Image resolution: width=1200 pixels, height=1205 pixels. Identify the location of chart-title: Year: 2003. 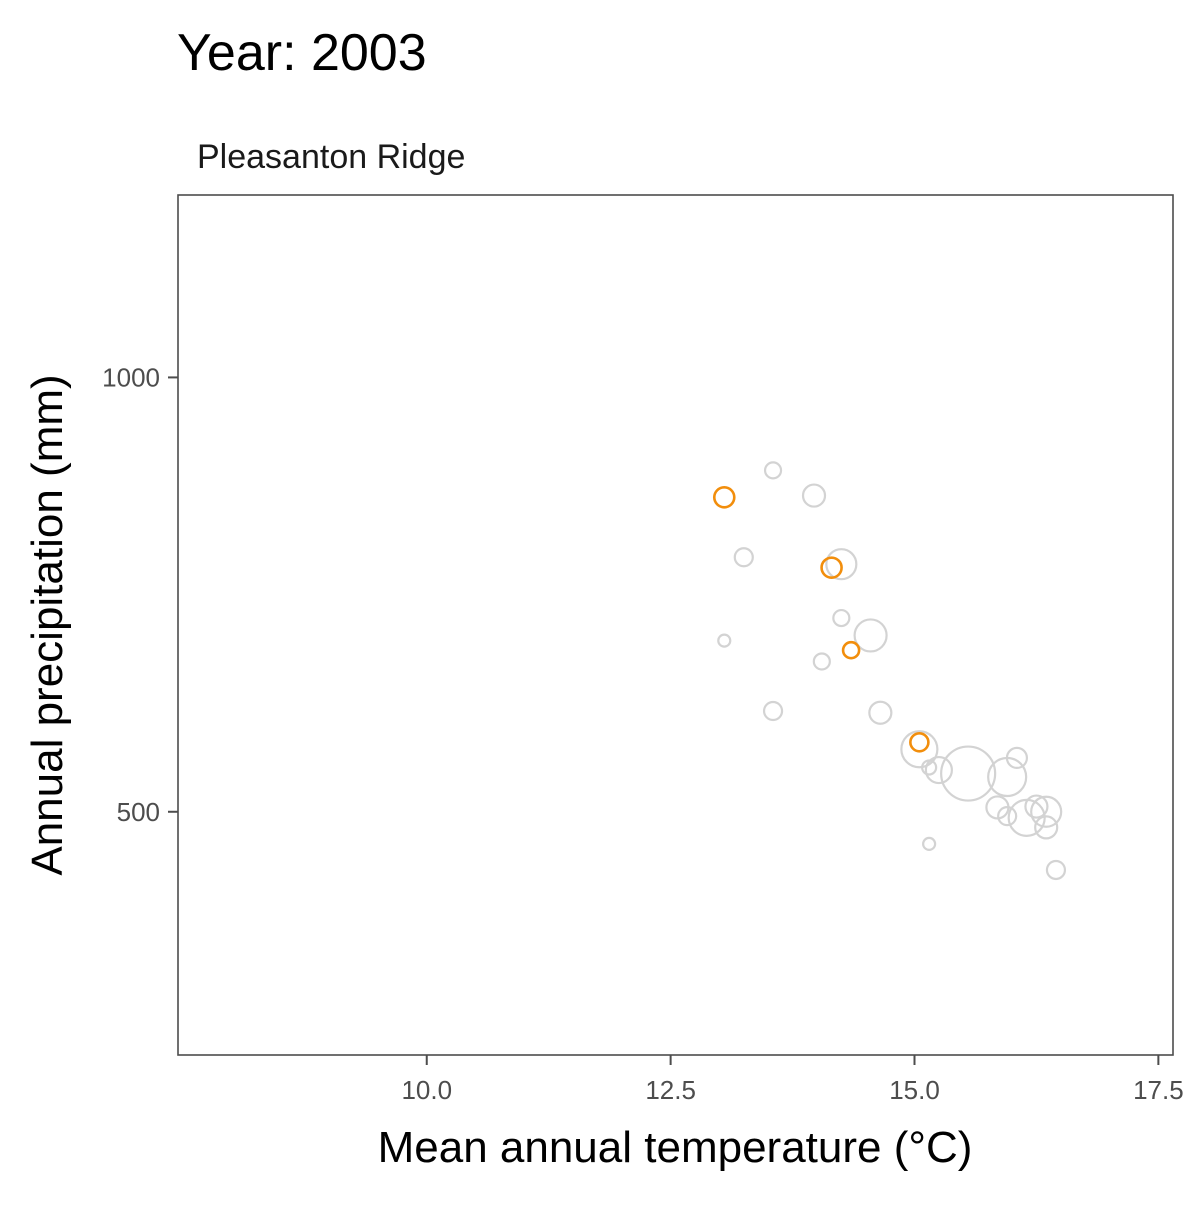
(302, 53).